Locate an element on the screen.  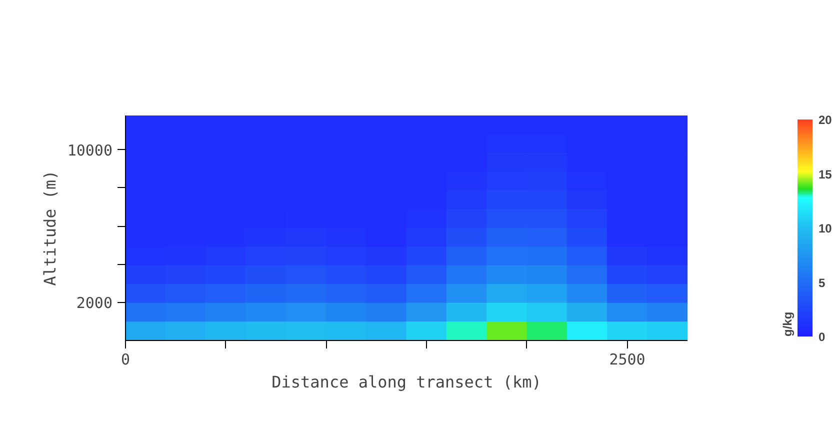
color-bar-label: 10 is located at coordinates (825, 229).